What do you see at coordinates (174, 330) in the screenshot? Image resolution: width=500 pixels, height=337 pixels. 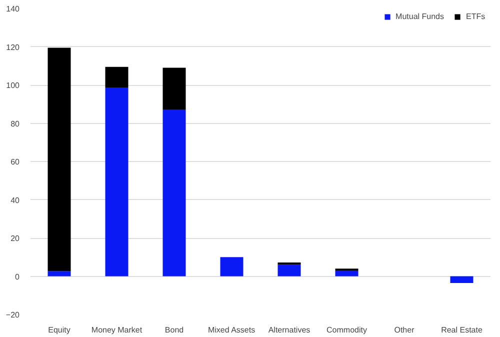 I see `x-tick-label: Bond` at bounding box center [174, 330].